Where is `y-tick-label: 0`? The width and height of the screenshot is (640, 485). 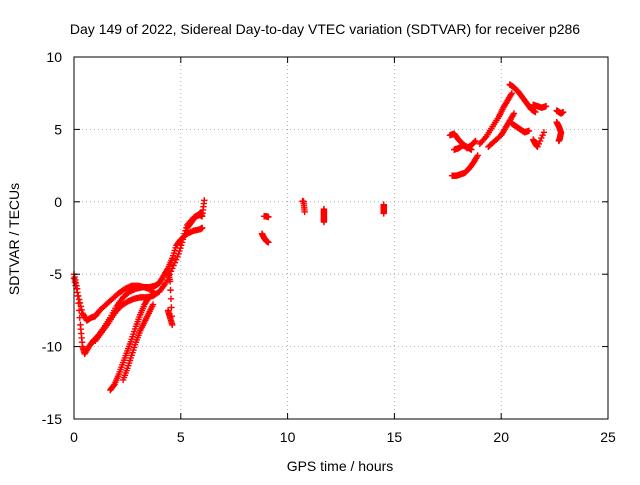 y-tick-label: 0 is located at coordinates (58, 202).